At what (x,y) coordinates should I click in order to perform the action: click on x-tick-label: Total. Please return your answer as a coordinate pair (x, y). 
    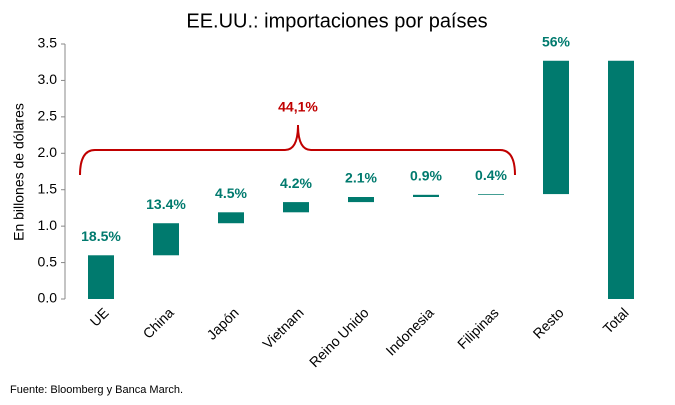
    Looking at the image, I should click on (616, 320).